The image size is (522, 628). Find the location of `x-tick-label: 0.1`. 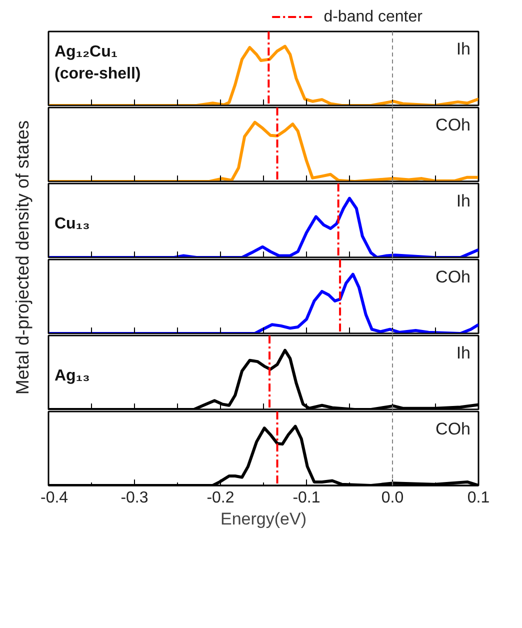

x-tick-label: 0.1 is located at coordinates (478, 498).